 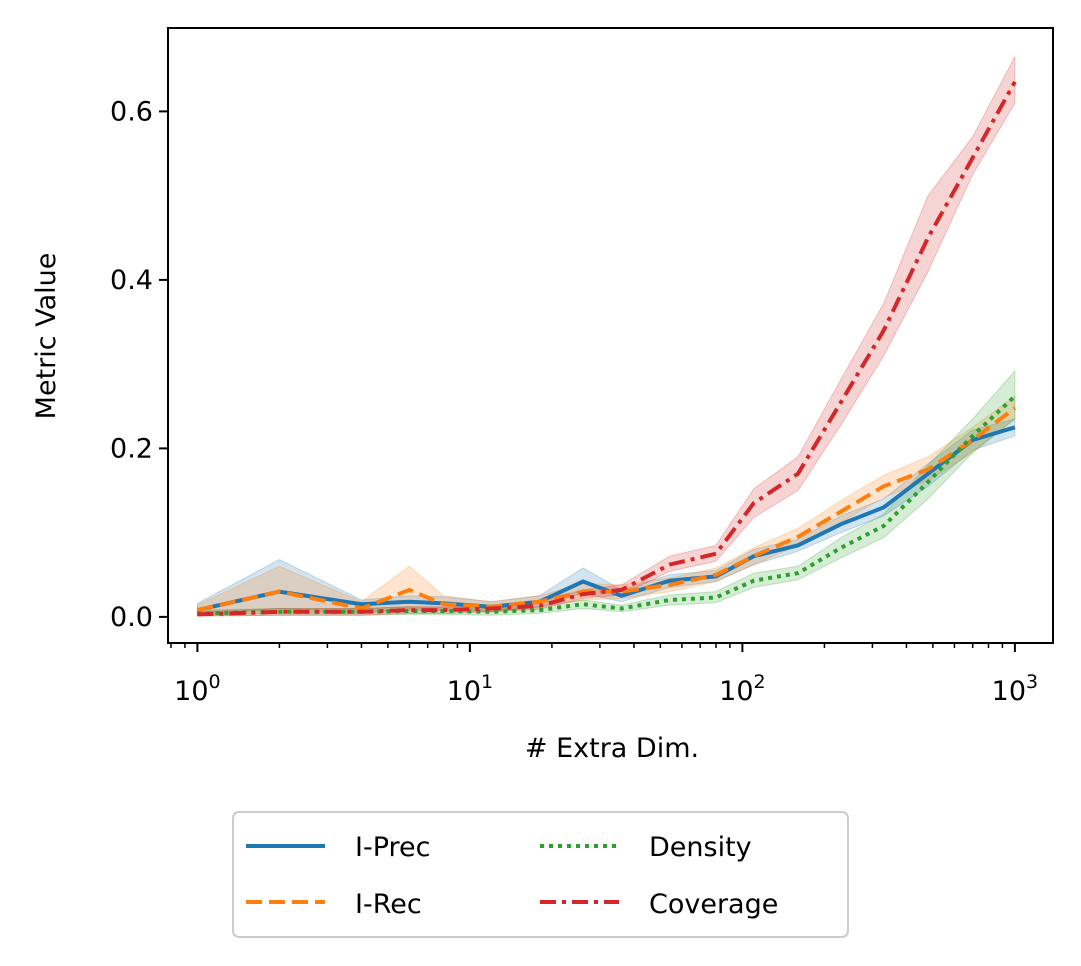 What do you see at coordinates (131, 448) in the screenshot?
I see `y-tick-label: 0.2` at bounding box center [131, 448].